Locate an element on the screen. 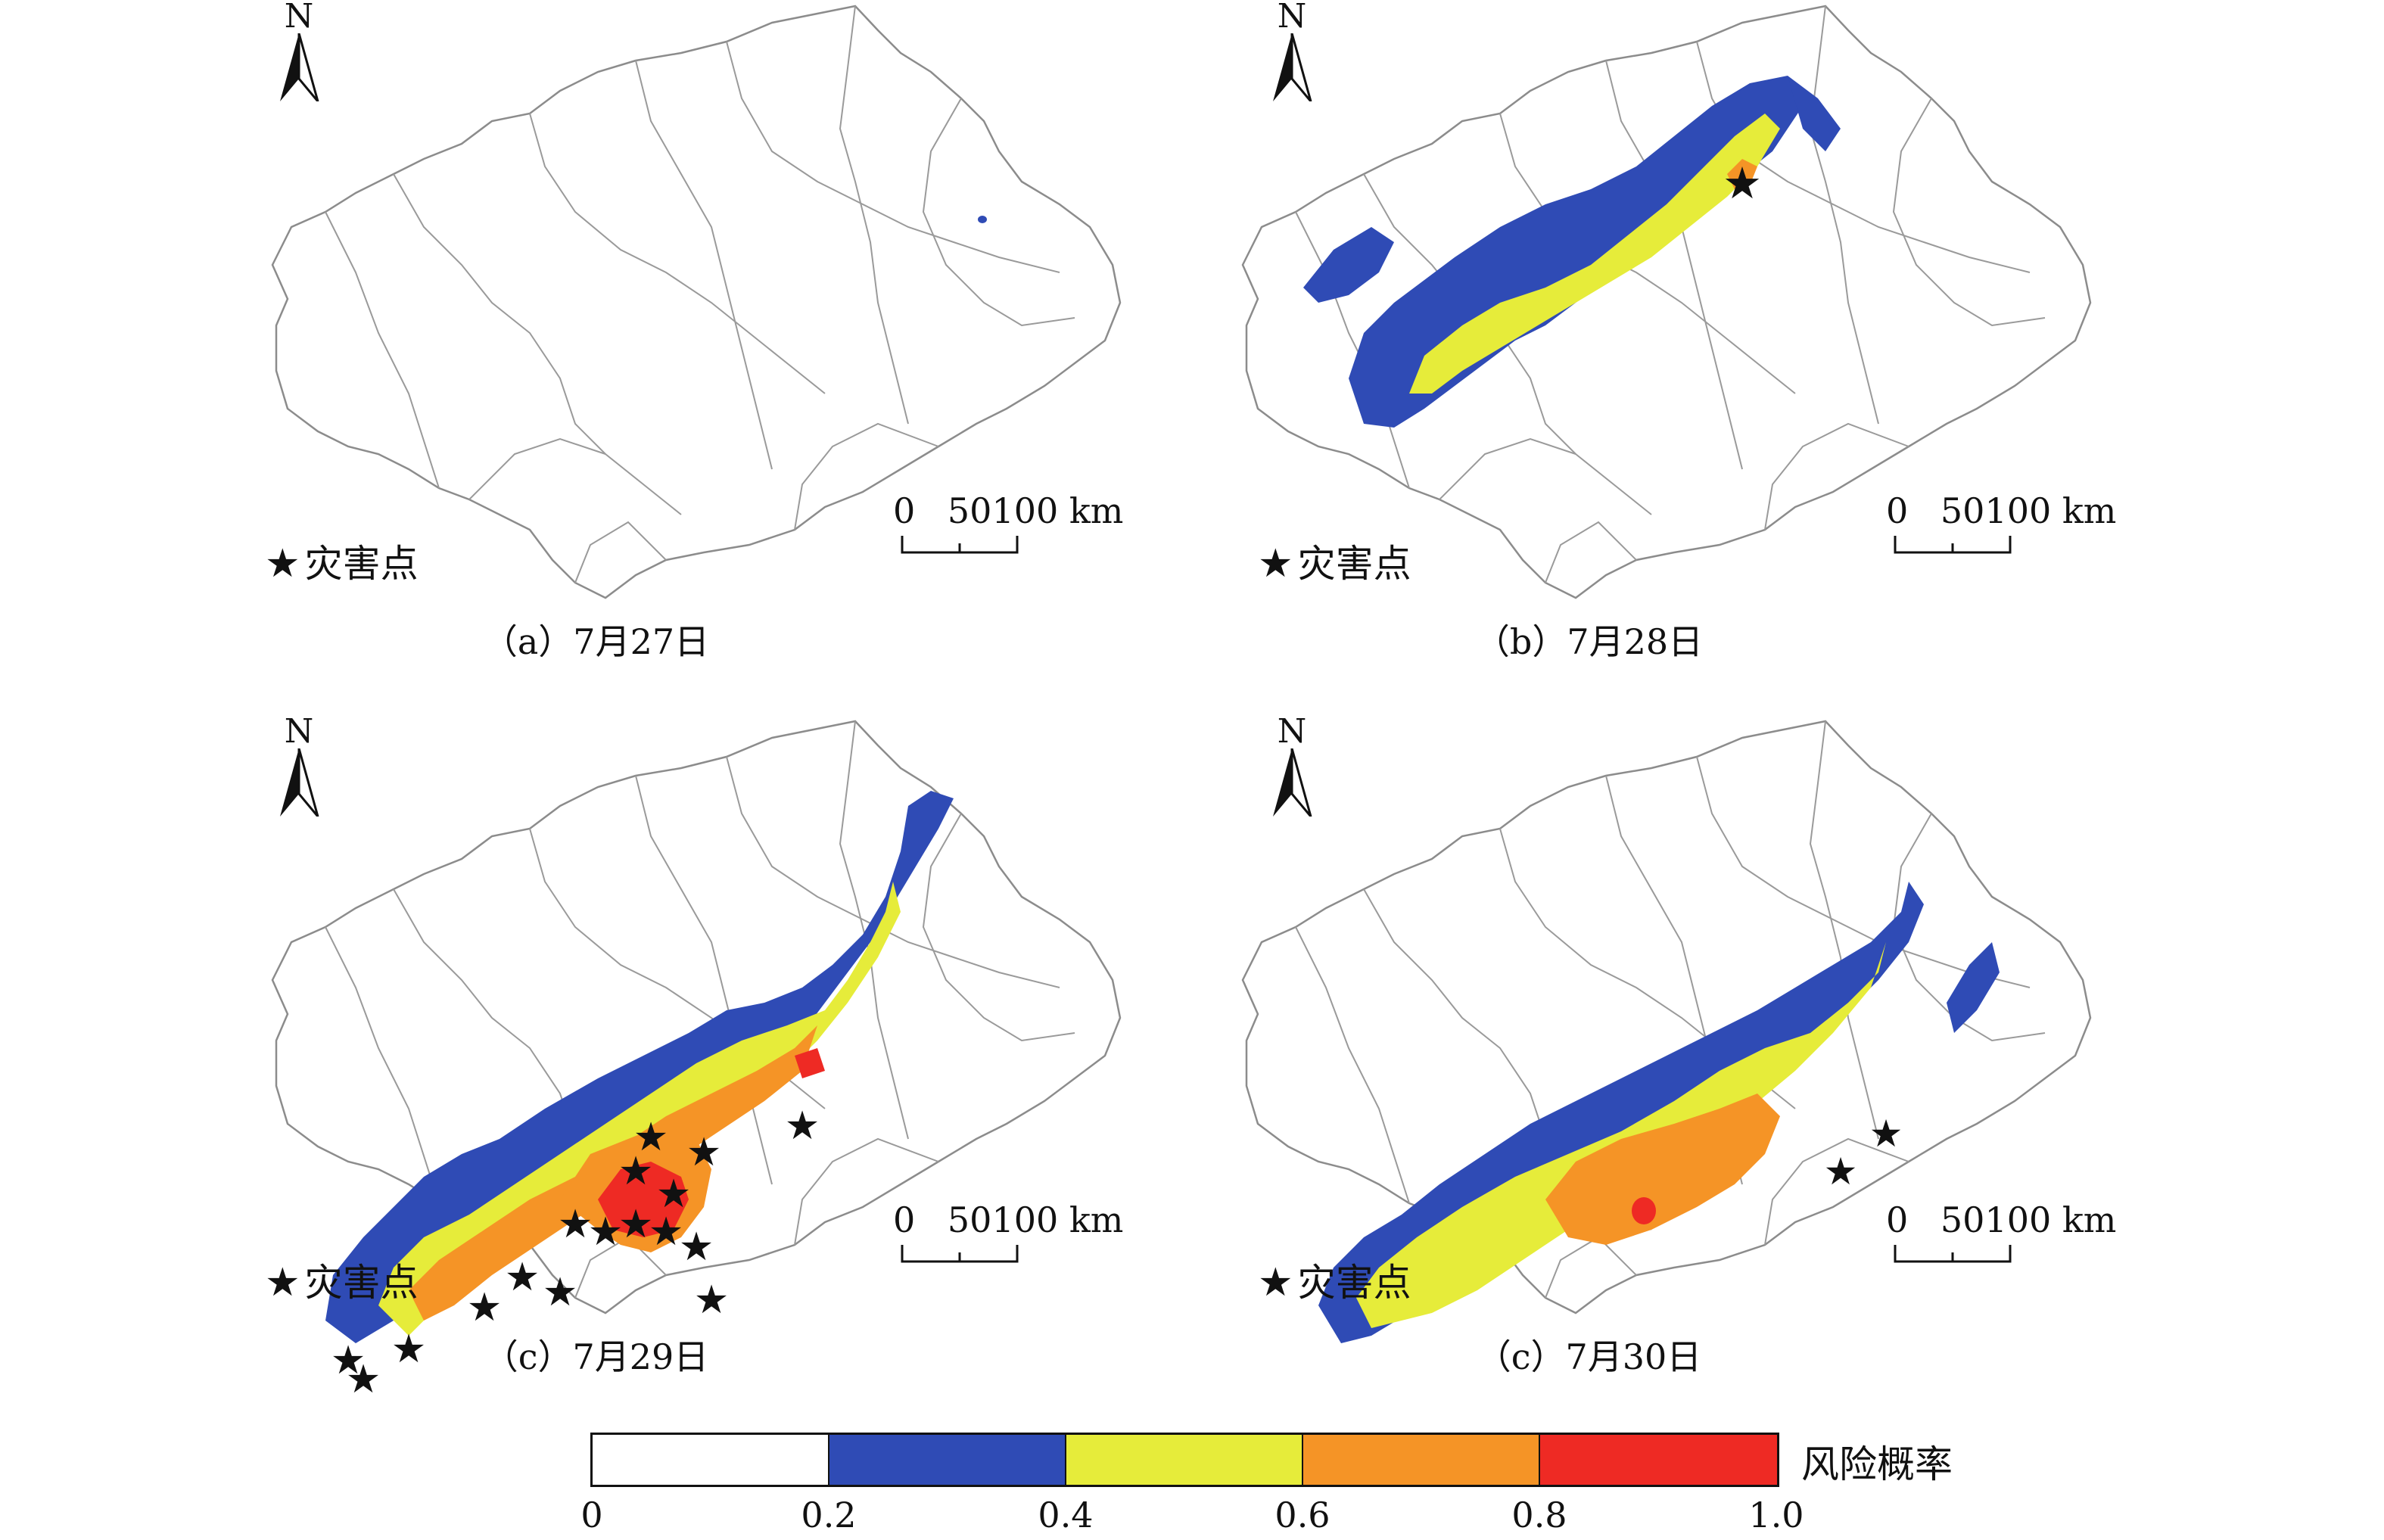  panel-caption: （a）7月27日 is located at coordinates (596, 641).